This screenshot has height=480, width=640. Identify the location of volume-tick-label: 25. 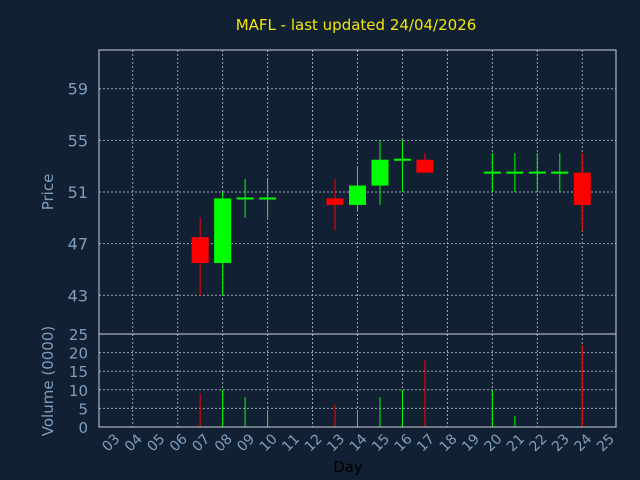
(78, 335).